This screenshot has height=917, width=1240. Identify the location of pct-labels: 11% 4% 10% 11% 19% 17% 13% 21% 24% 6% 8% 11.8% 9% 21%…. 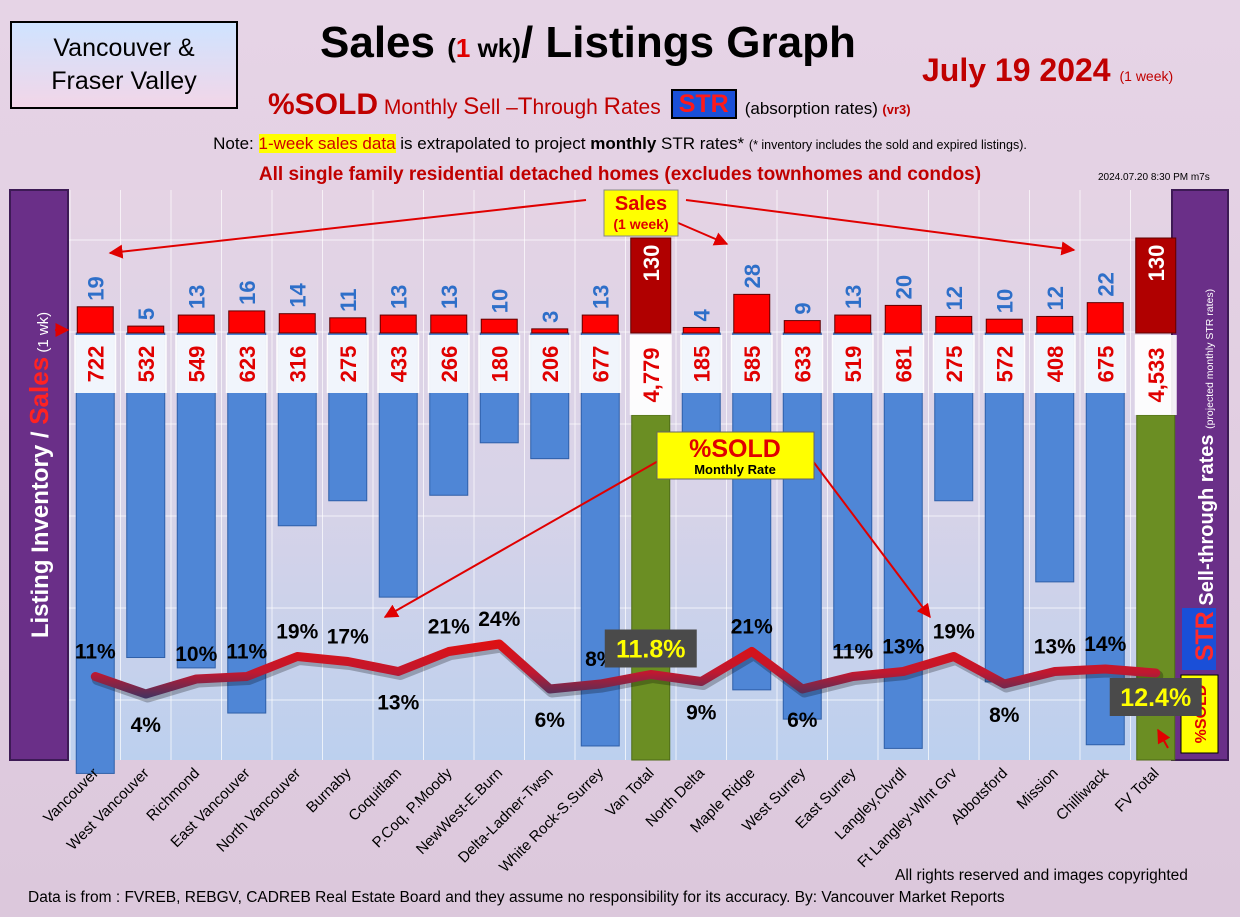
(638, 672).